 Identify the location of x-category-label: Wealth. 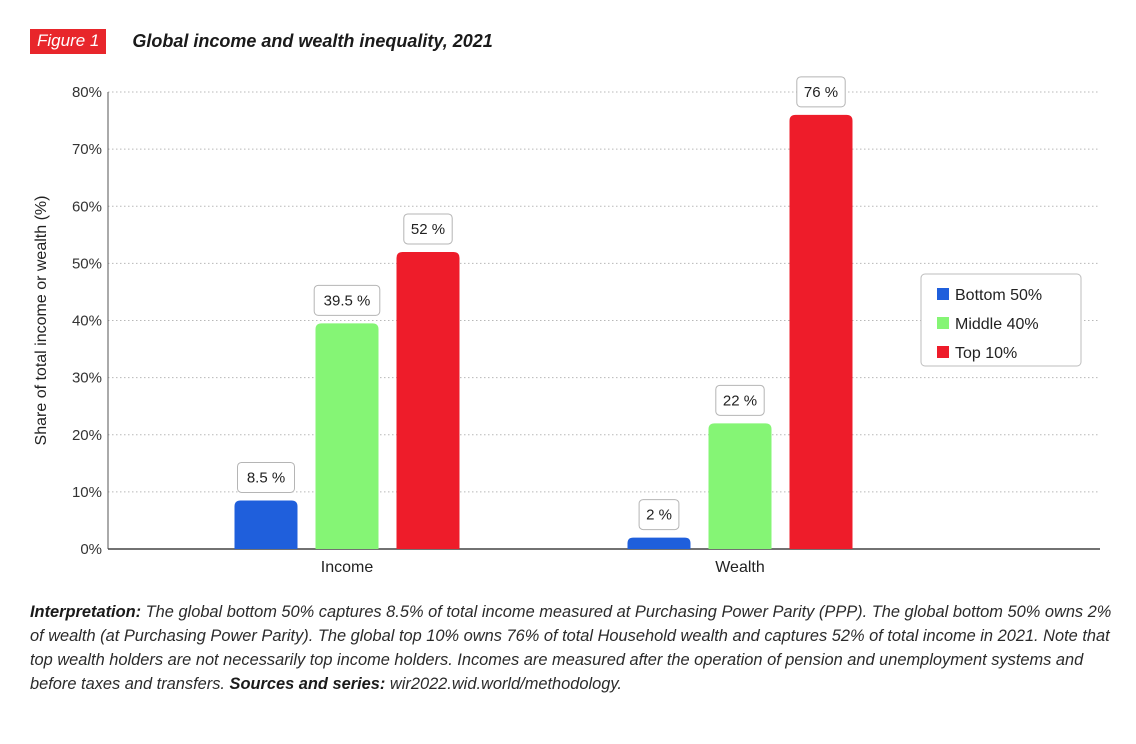
(740, 567).